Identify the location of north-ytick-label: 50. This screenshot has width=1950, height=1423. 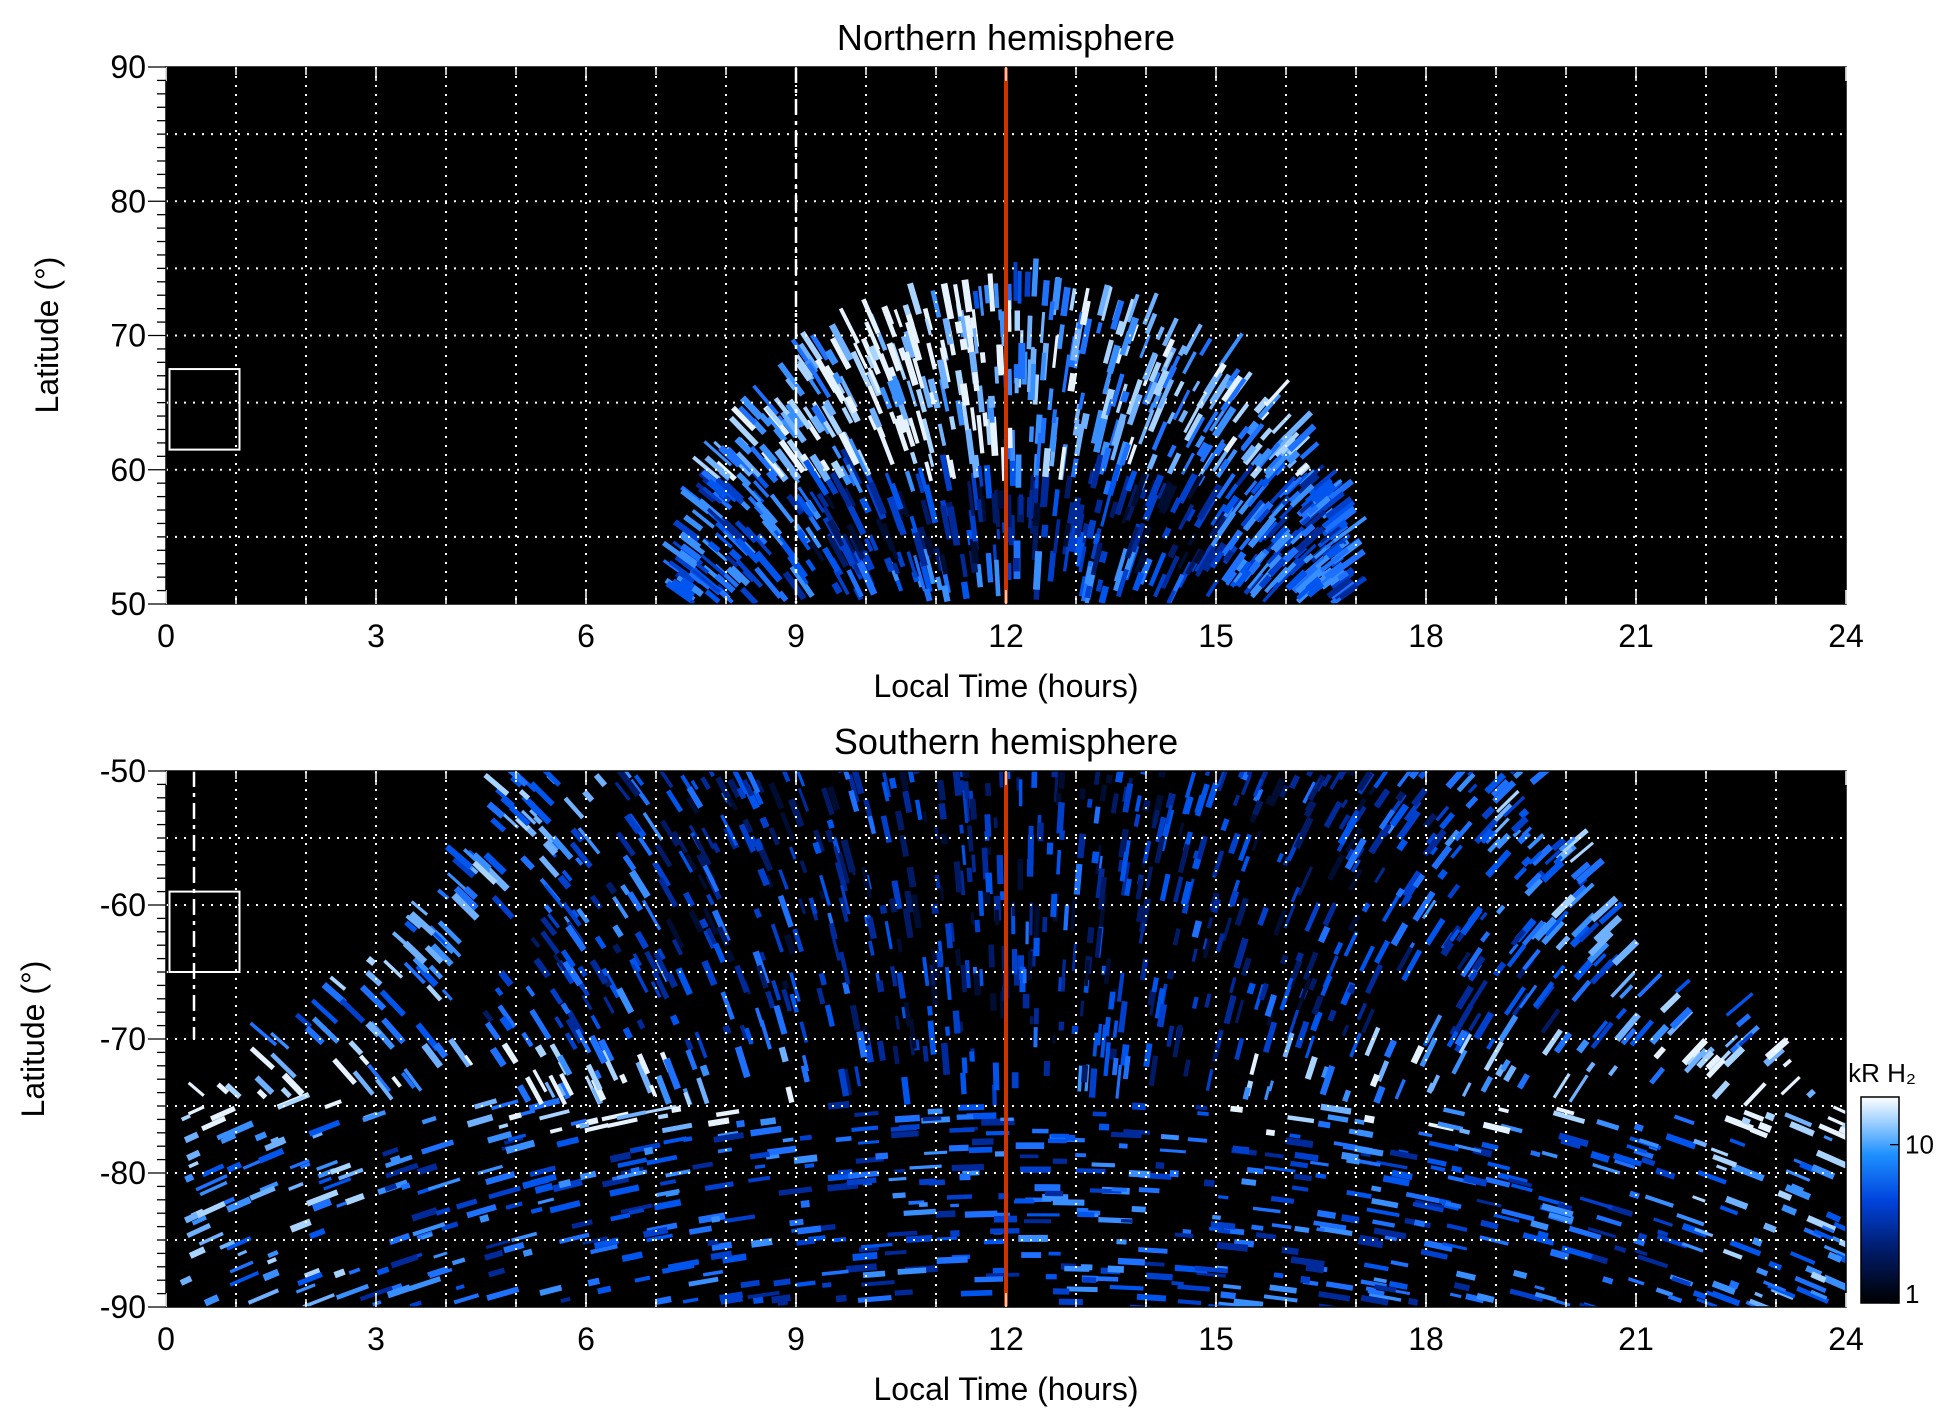
(128, 604).